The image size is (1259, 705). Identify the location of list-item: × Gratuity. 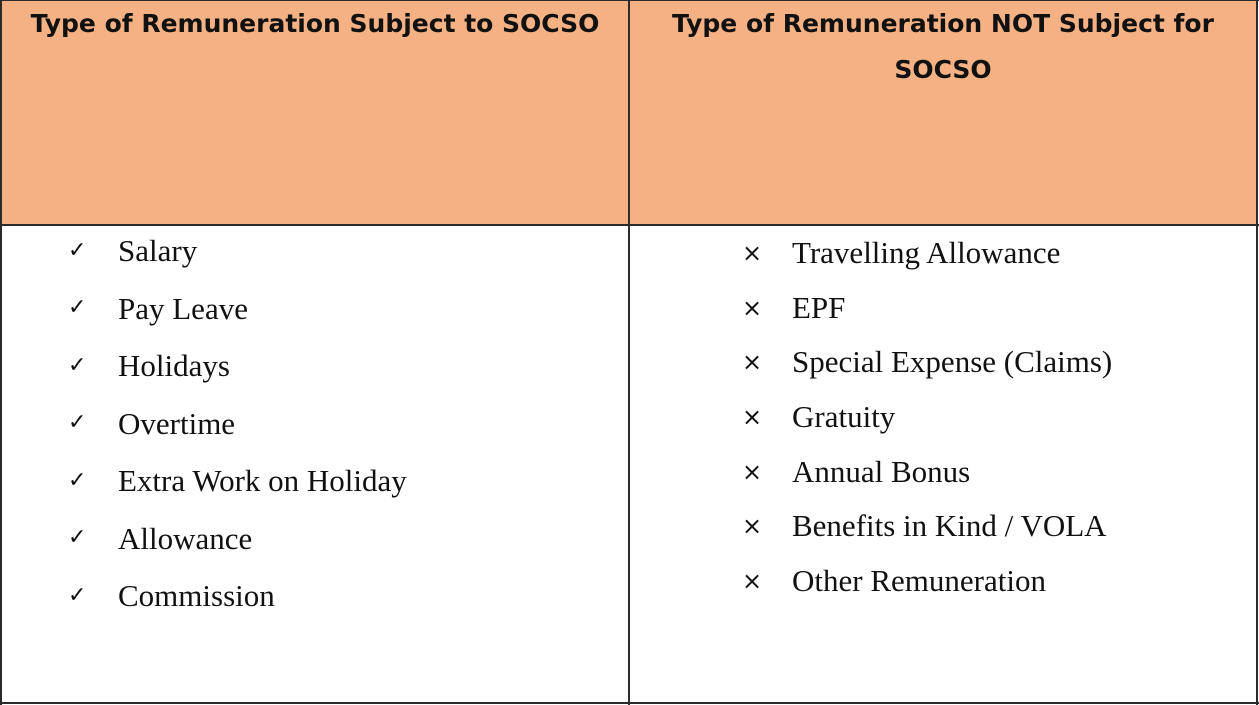
(927, 421).